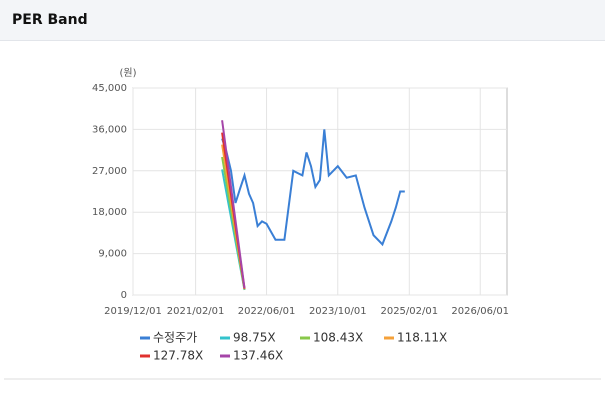 The height and width of the screenshot is (400, 605). What do you see at coordinates (480, 311) in the screenshot?
I see `x-tick-label: 2026/06/01` at bounding box center [480, 311].